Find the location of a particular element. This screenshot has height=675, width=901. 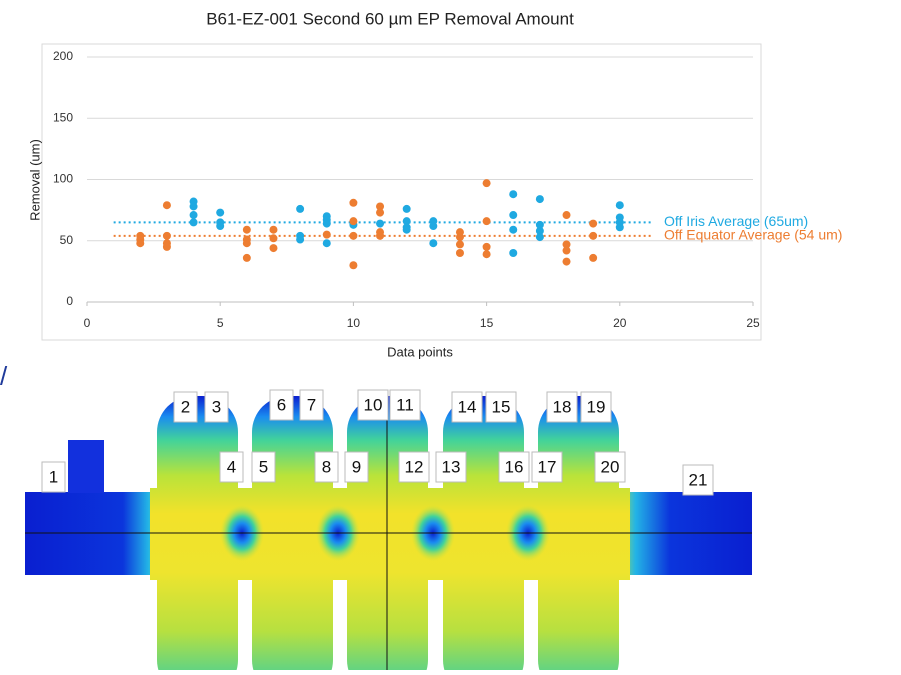

point-label: 14 is located at coordinates (467, 406).